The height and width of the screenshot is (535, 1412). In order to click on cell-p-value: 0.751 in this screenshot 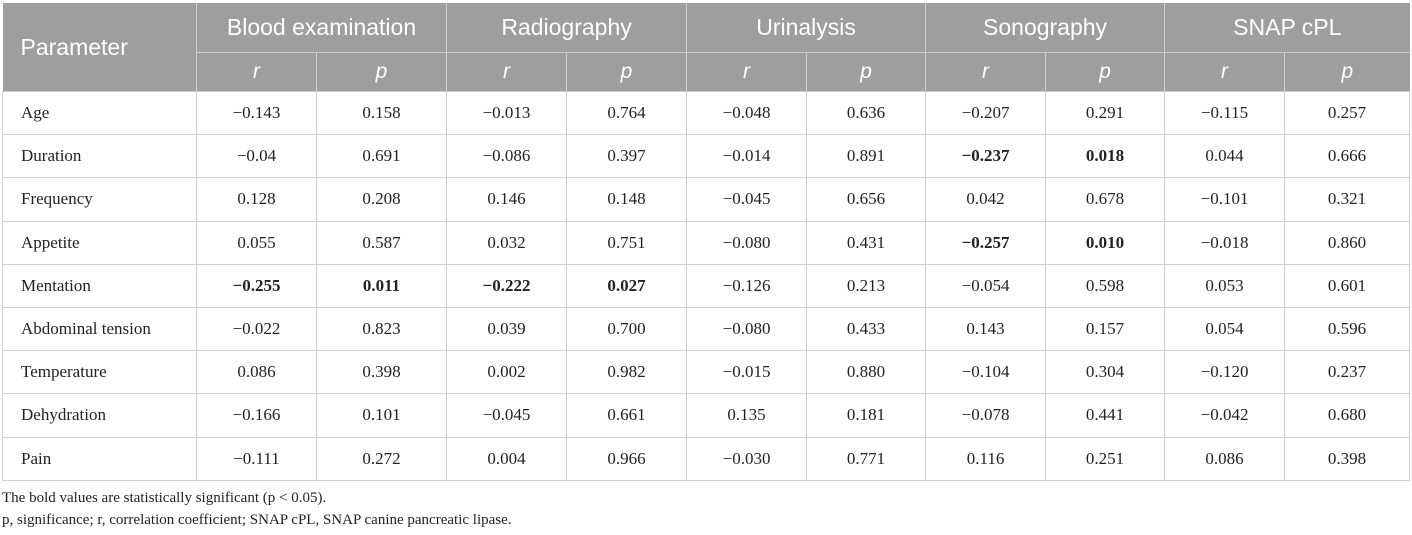, I will do `click(627, 242)`.